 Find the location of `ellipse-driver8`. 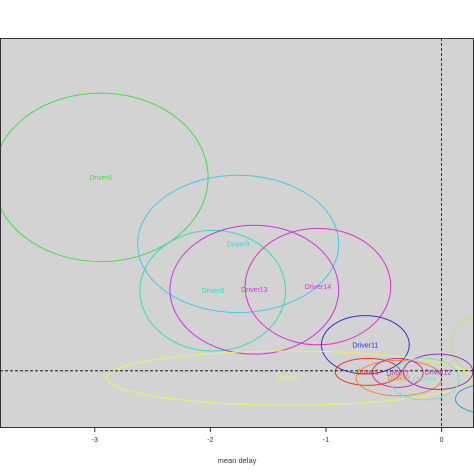

ellipse-driver8 is located at coordinates (213, 290).